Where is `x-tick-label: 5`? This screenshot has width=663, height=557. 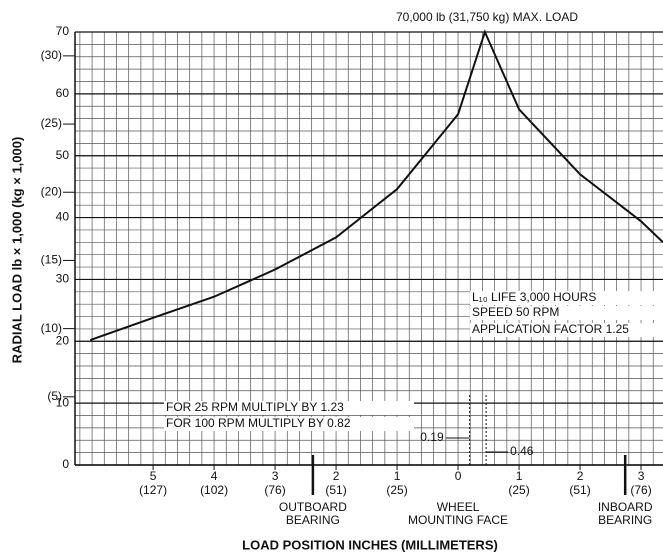 x-tick-label: 5 is located at coordinates (153, 476).